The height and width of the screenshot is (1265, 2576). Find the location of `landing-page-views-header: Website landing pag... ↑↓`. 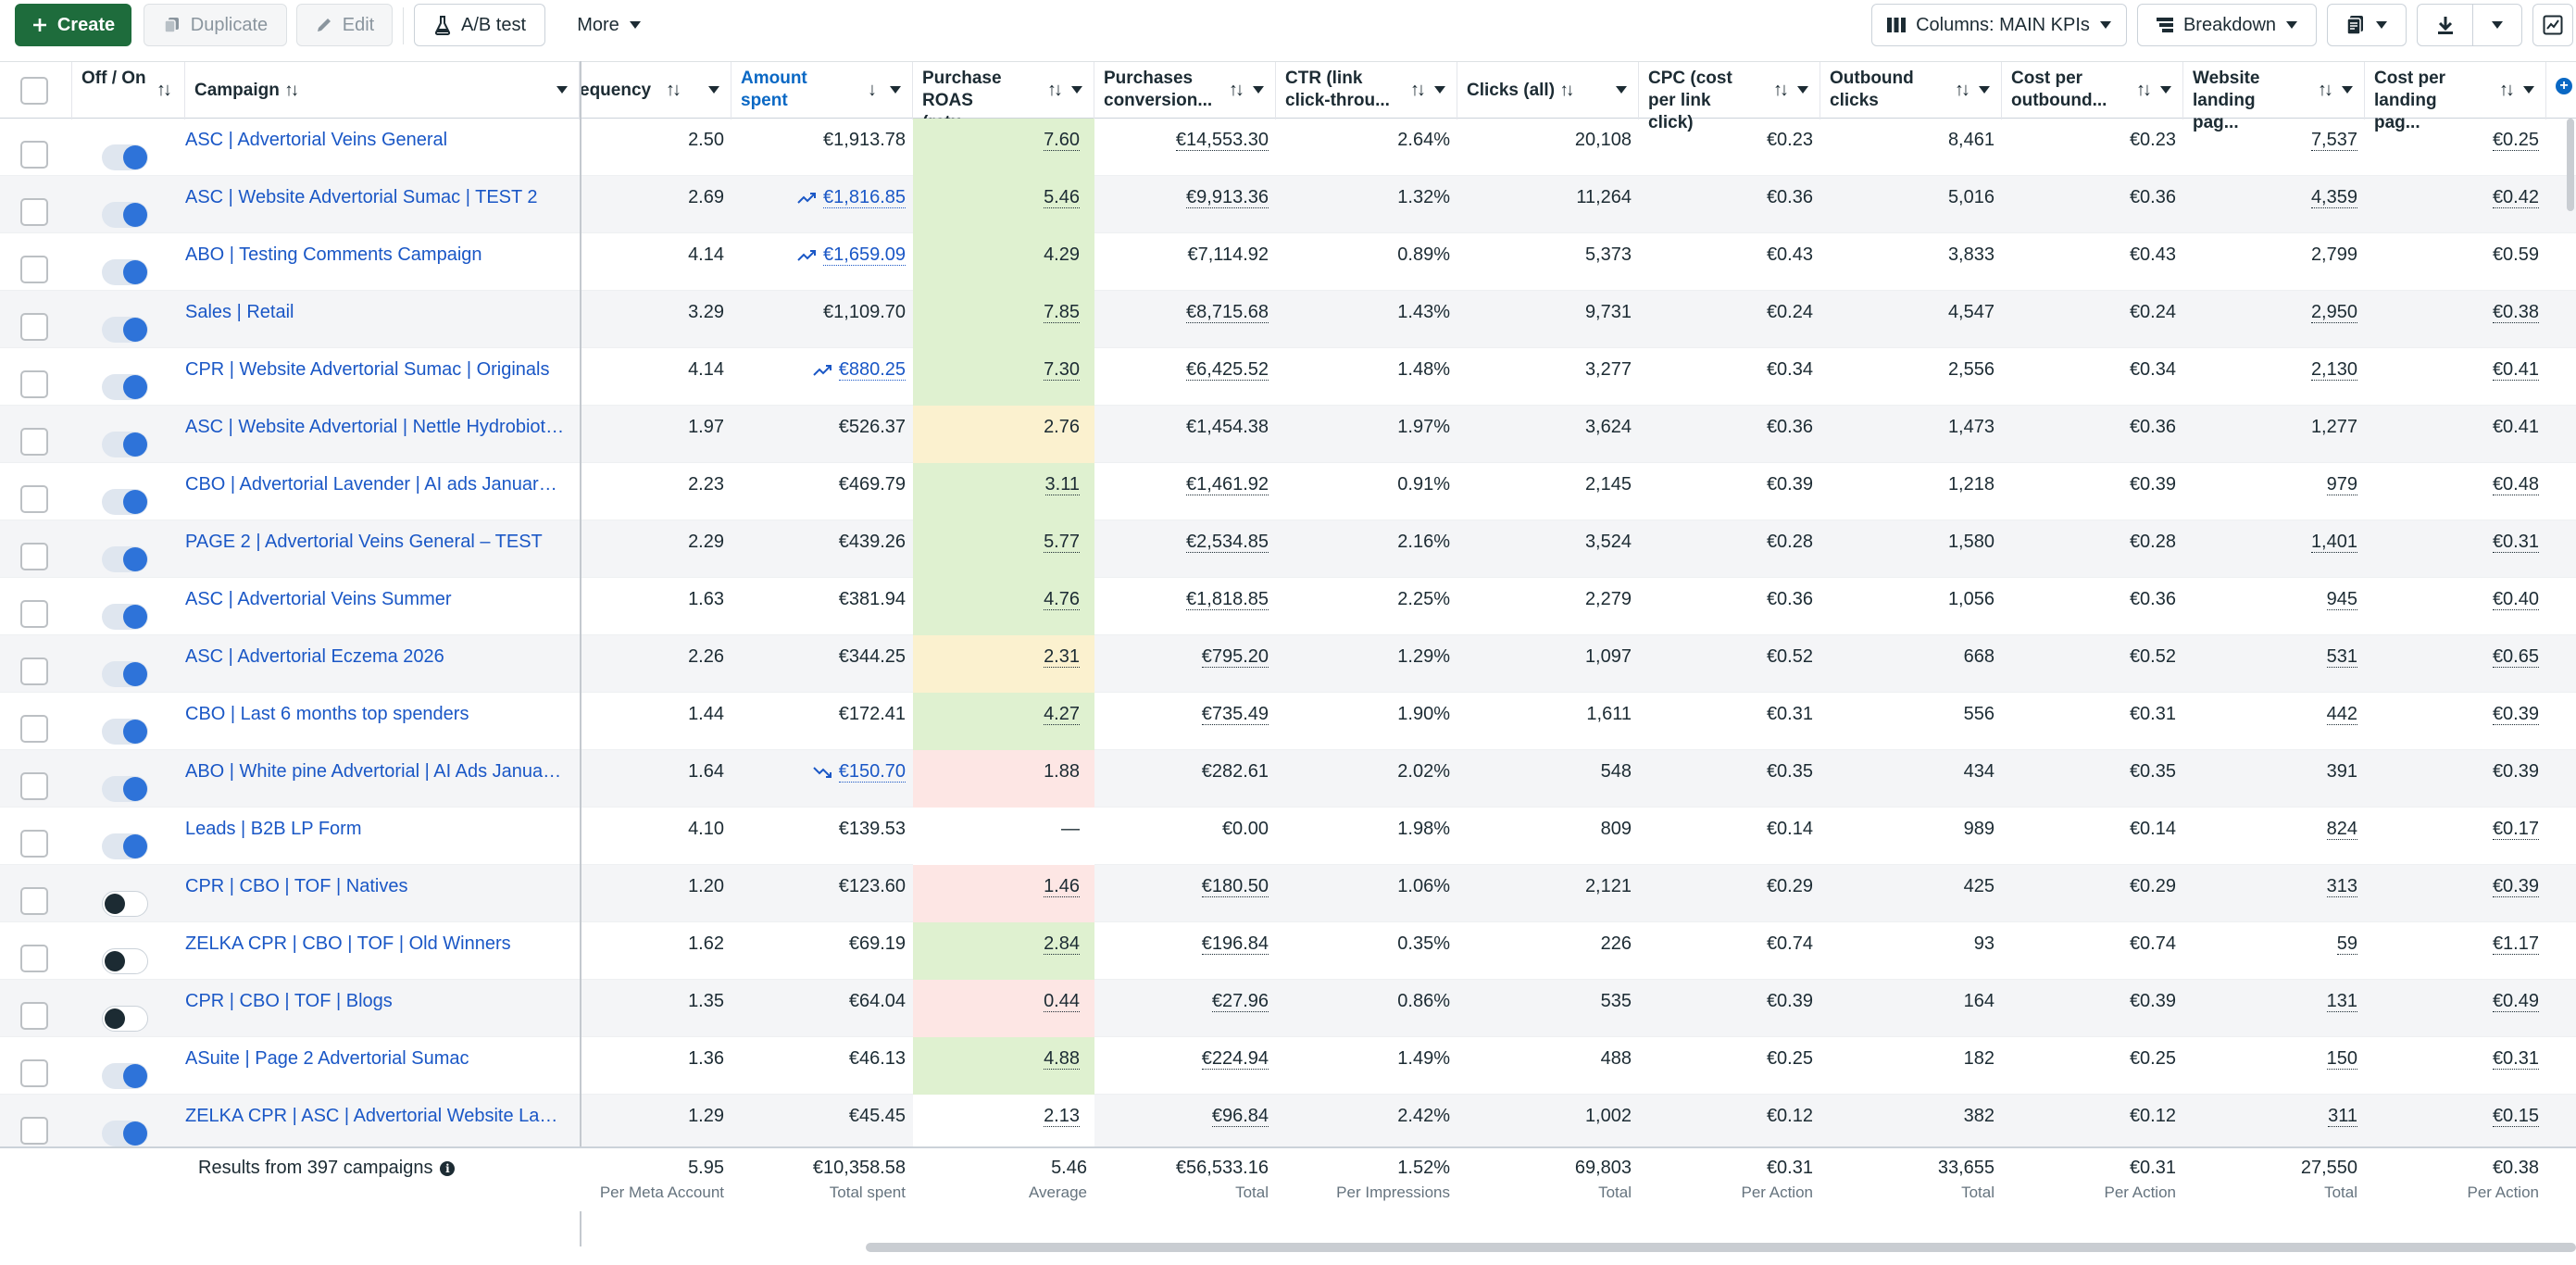

landing-page-views-header: Website landing pag... ↑↓ is located at coordinates (2274, 97).